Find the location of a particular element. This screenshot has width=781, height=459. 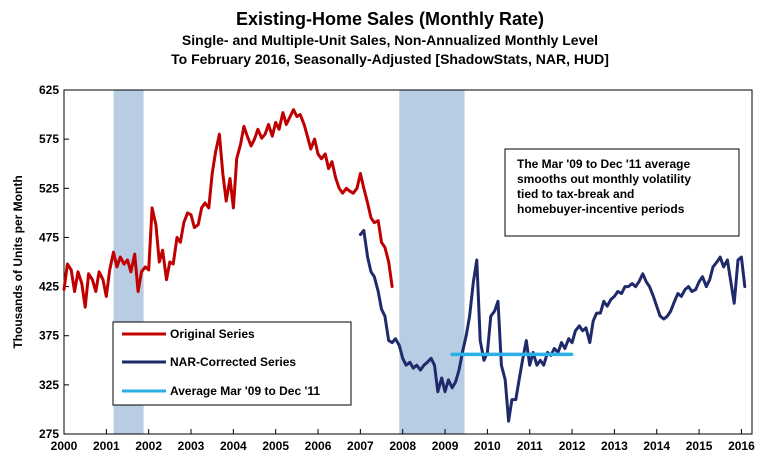

annotation-line-1: The Mar '09 to Dec '11 average is located at coordinates (603, 164).